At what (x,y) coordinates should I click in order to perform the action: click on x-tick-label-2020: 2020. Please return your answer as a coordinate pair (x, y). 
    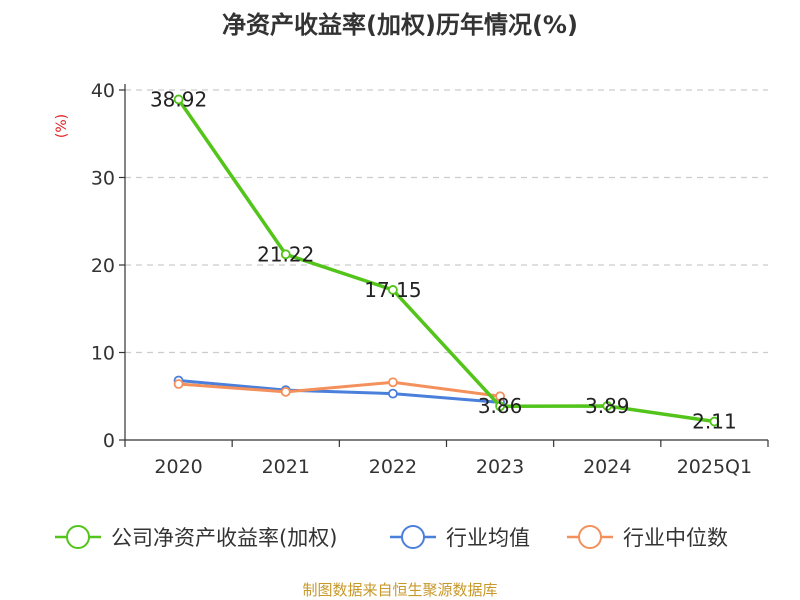
    Looking at the image, I should click on (178, 467).